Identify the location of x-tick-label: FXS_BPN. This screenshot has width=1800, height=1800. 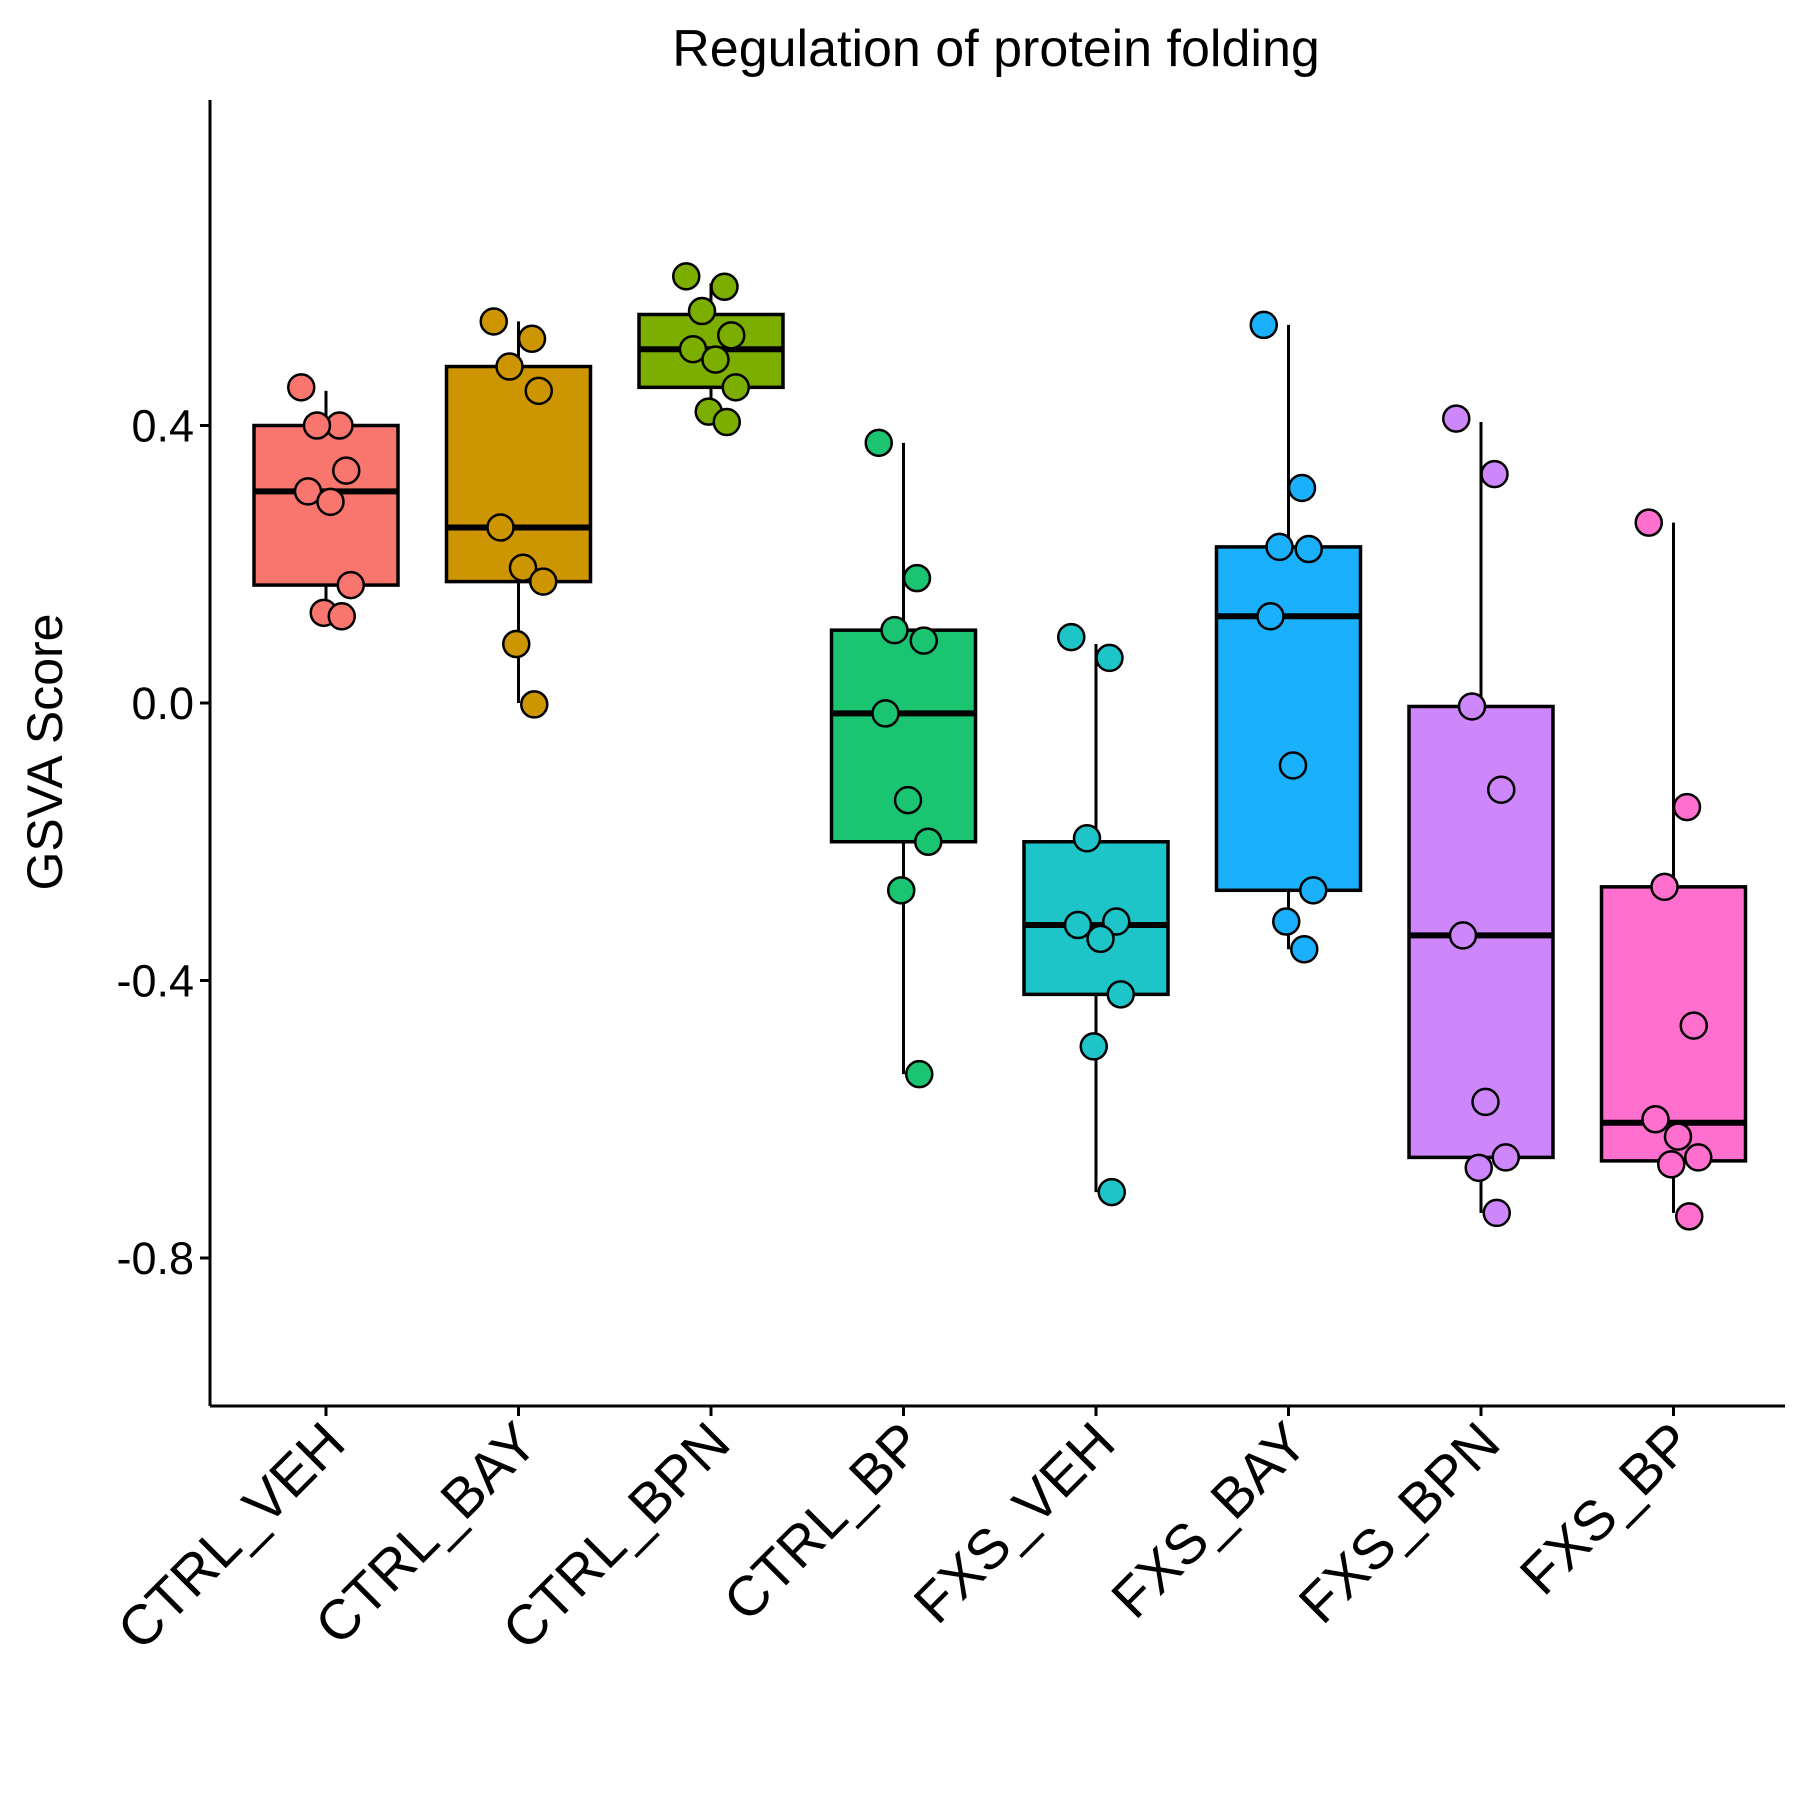
(1398, 1522).